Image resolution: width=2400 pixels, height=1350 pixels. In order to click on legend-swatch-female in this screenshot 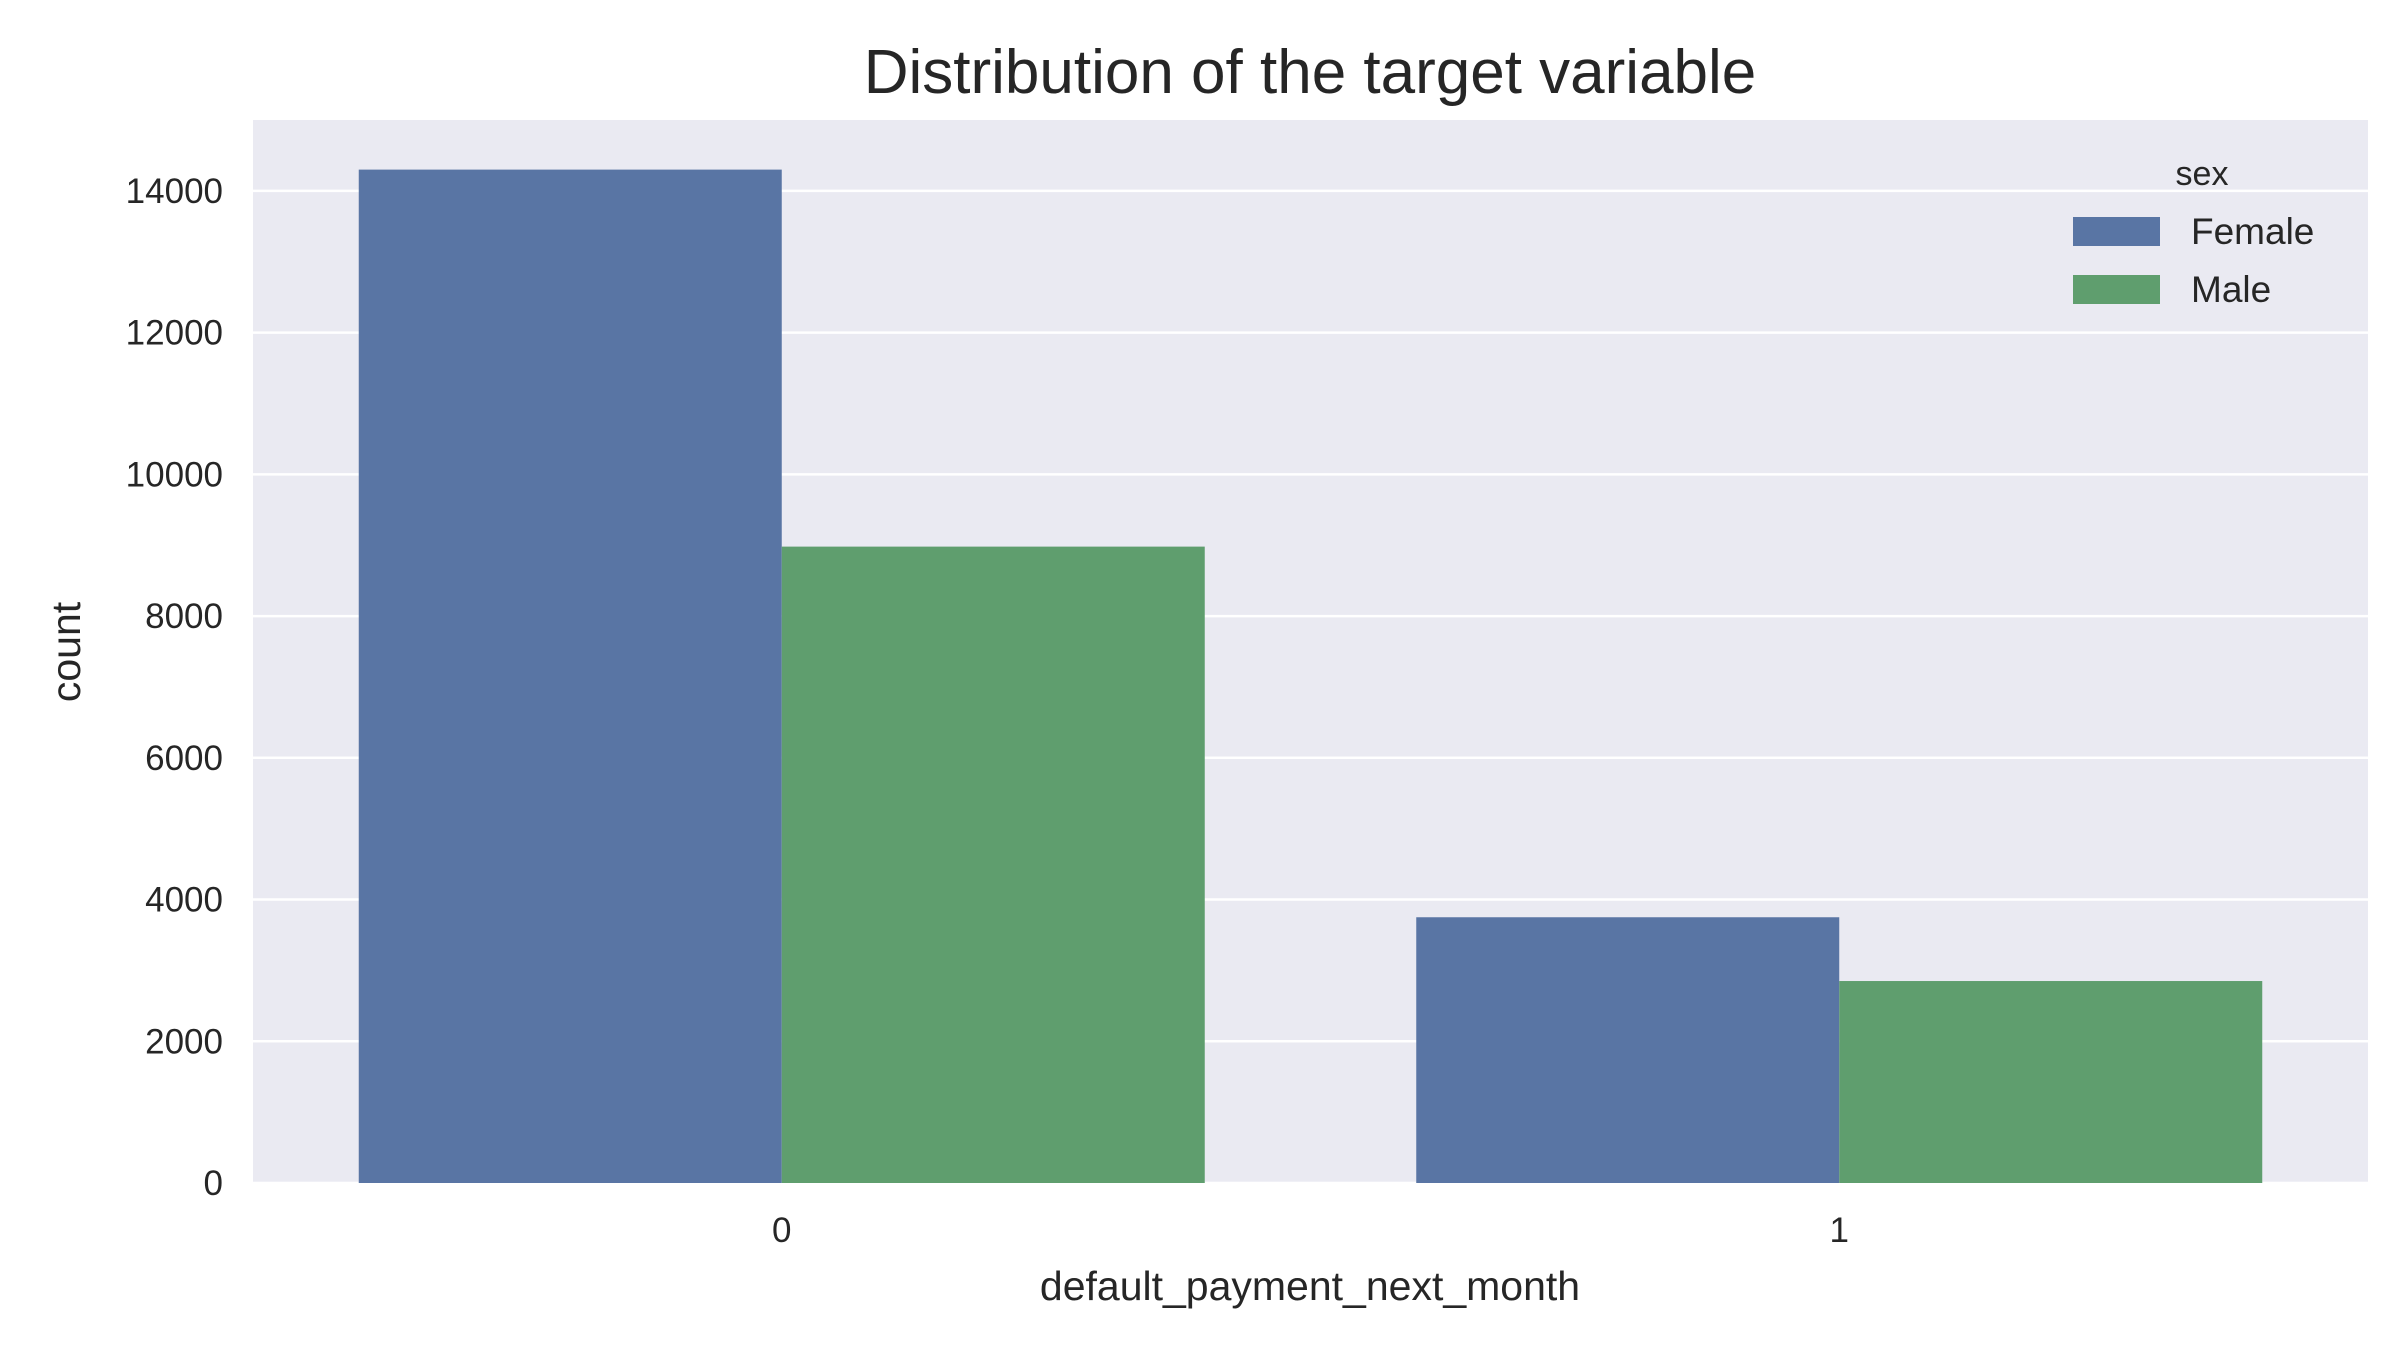, I will do `click(2116, 231)`.